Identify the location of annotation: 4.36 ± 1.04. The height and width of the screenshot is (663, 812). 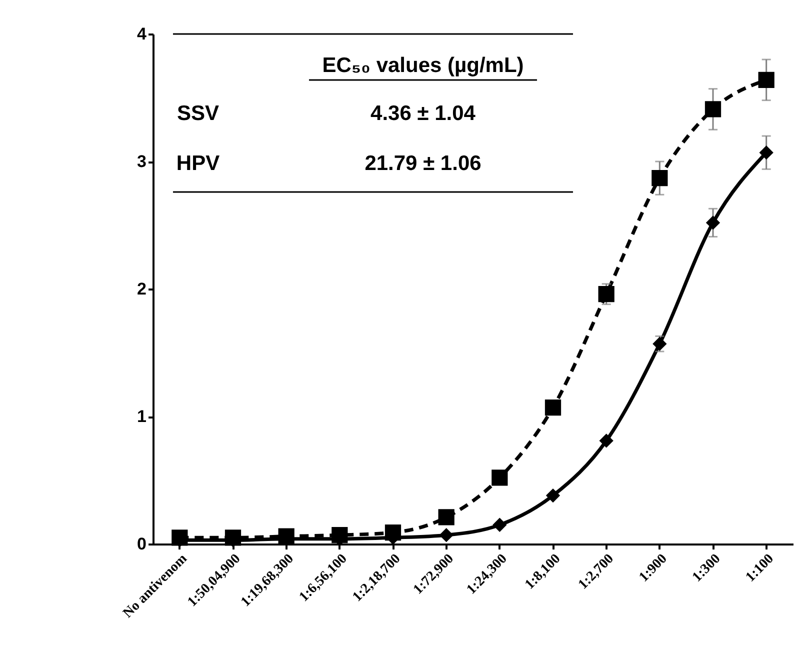
(423, 113).